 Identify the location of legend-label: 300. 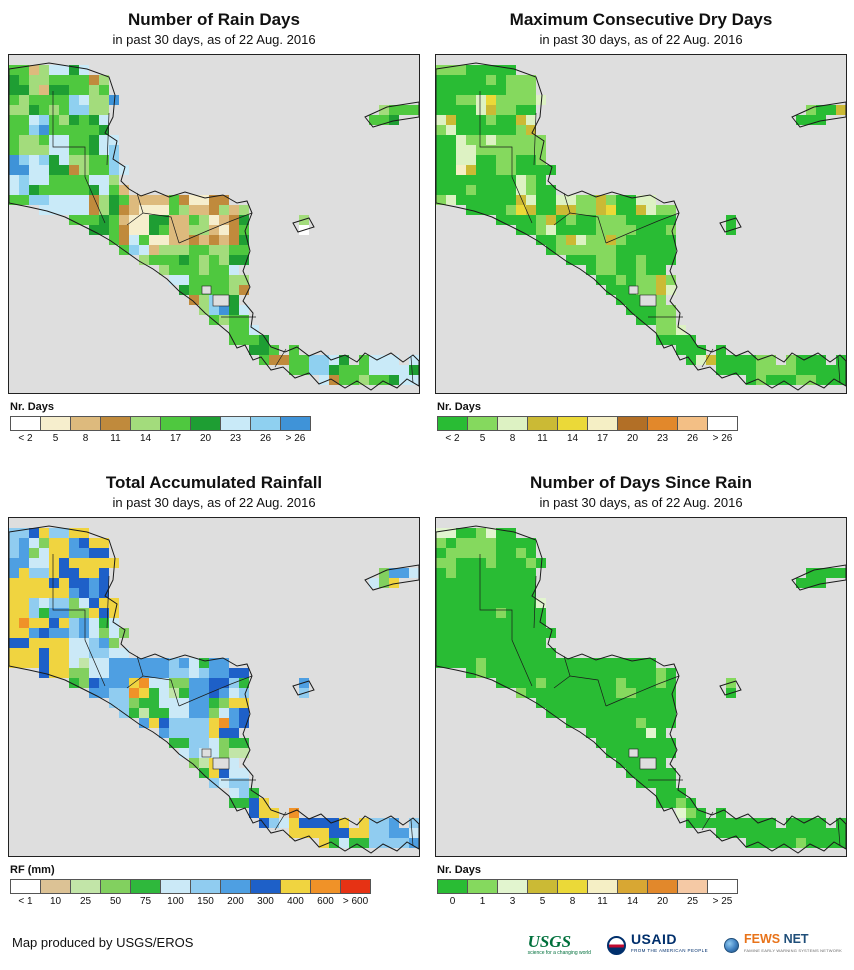
(265, 901).